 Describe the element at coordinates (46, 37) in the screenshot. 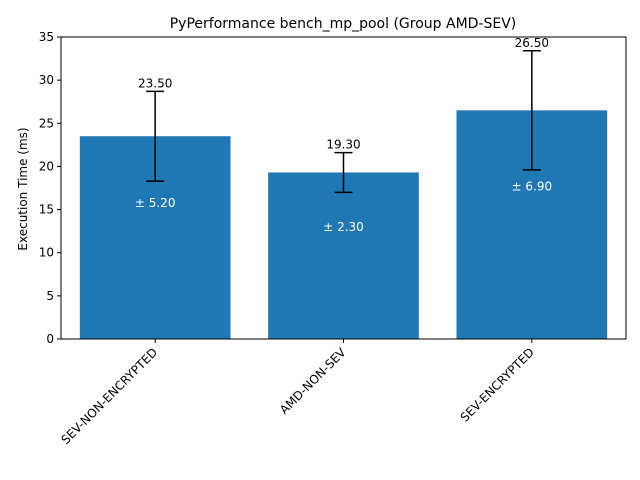

I see `y-tick-label: 35` at that location.